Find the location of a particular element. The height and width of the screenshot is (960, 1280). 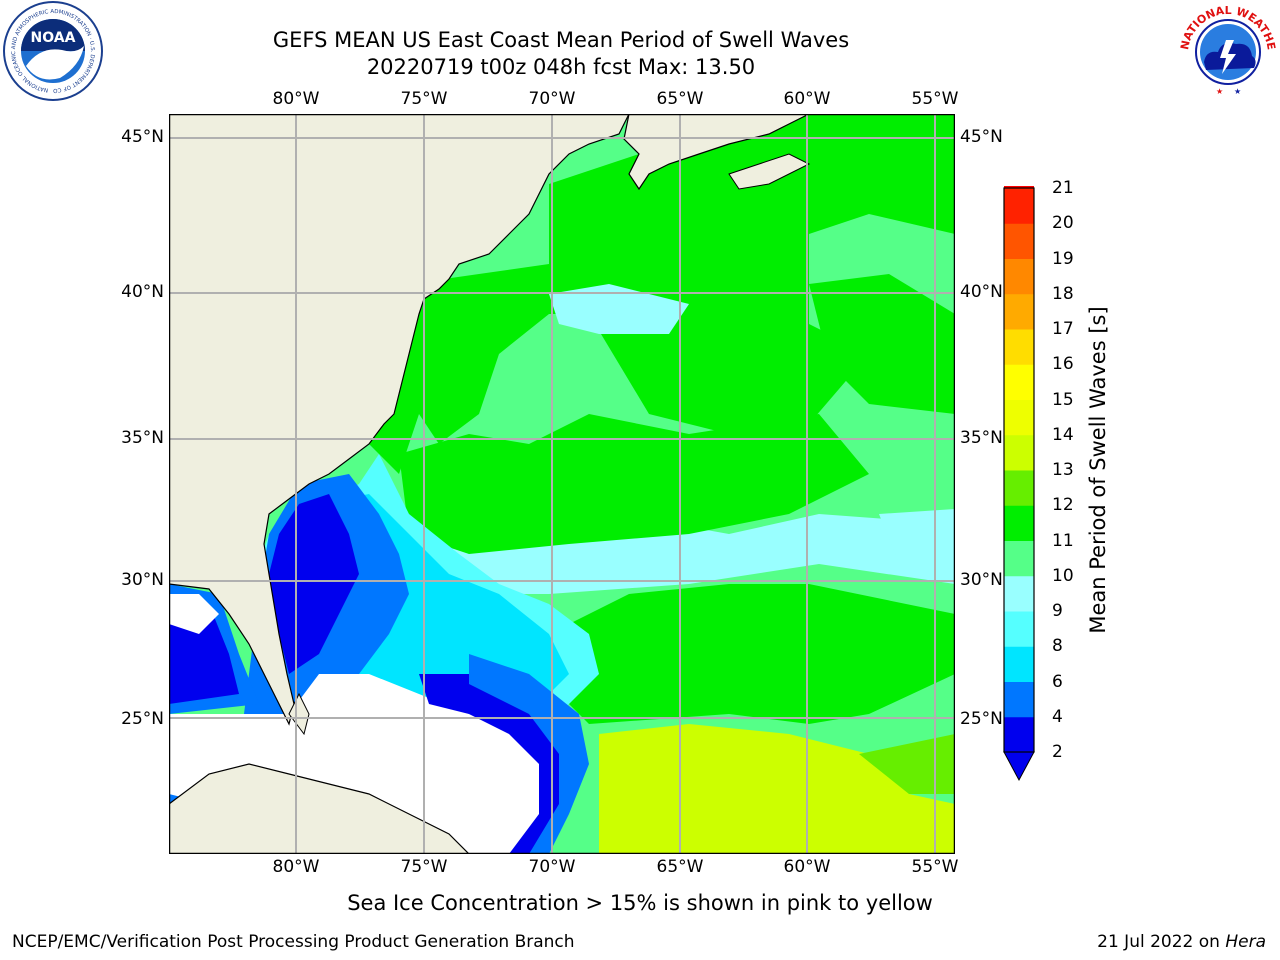

lat-tick-right-25n: 25°N is located at coordinates (981, 719).